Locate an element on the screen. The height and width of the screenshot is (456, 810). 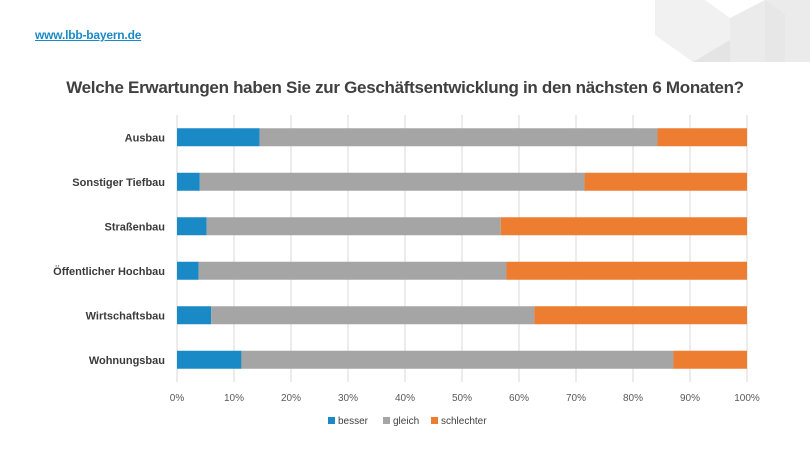
x-tick-label: 60% is located at coordinates (519, 398).